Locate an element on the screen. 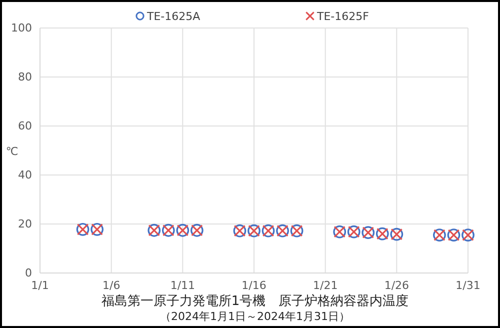 The image size is (500, 328). y-tick-label: 0 is located at coordinates (28, 273).